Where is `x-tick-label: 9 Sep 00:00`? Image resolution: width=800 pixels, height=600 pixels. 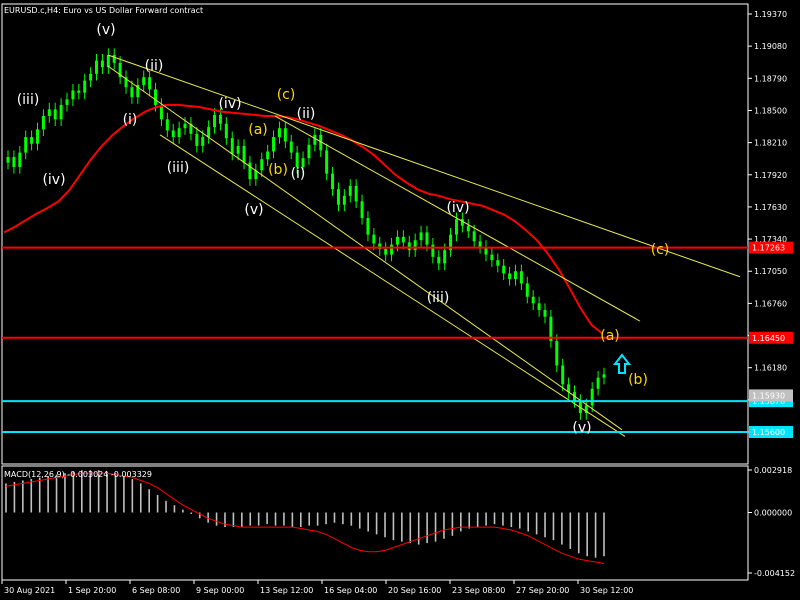 x-tick-label: 9 Sep 00:00 is located at coordinates (220, 590).